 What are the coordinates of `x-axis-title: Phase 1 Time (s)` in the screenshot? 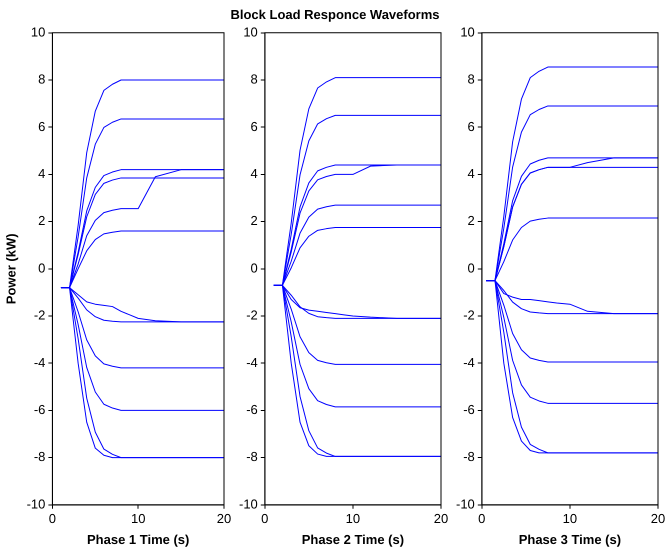 It's located at (138, 539).